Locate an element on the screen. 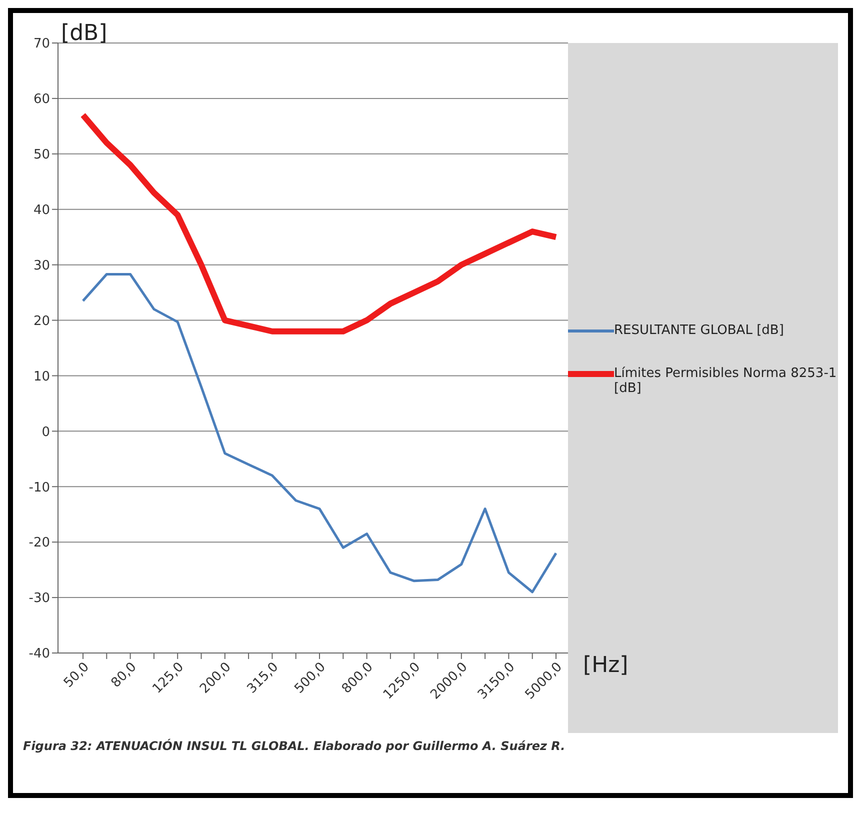 Image resolution: width=865 pixels, height=828 pixels. legend-label: RESULTANTE GLOBAL [dB] is located at coordinates (699, 330).